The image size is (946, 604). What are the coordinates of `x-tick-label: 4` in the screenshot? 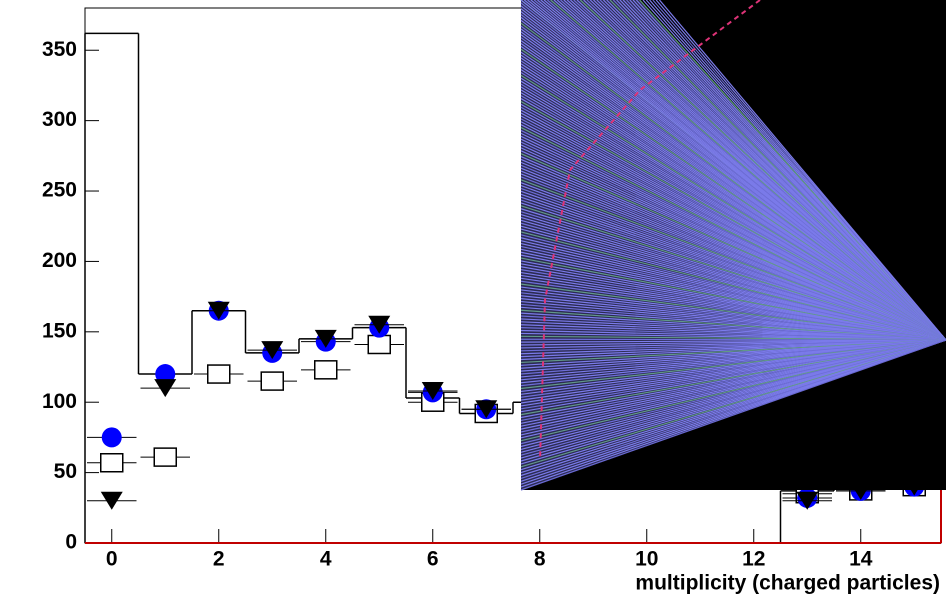 It's located at (326, 559).